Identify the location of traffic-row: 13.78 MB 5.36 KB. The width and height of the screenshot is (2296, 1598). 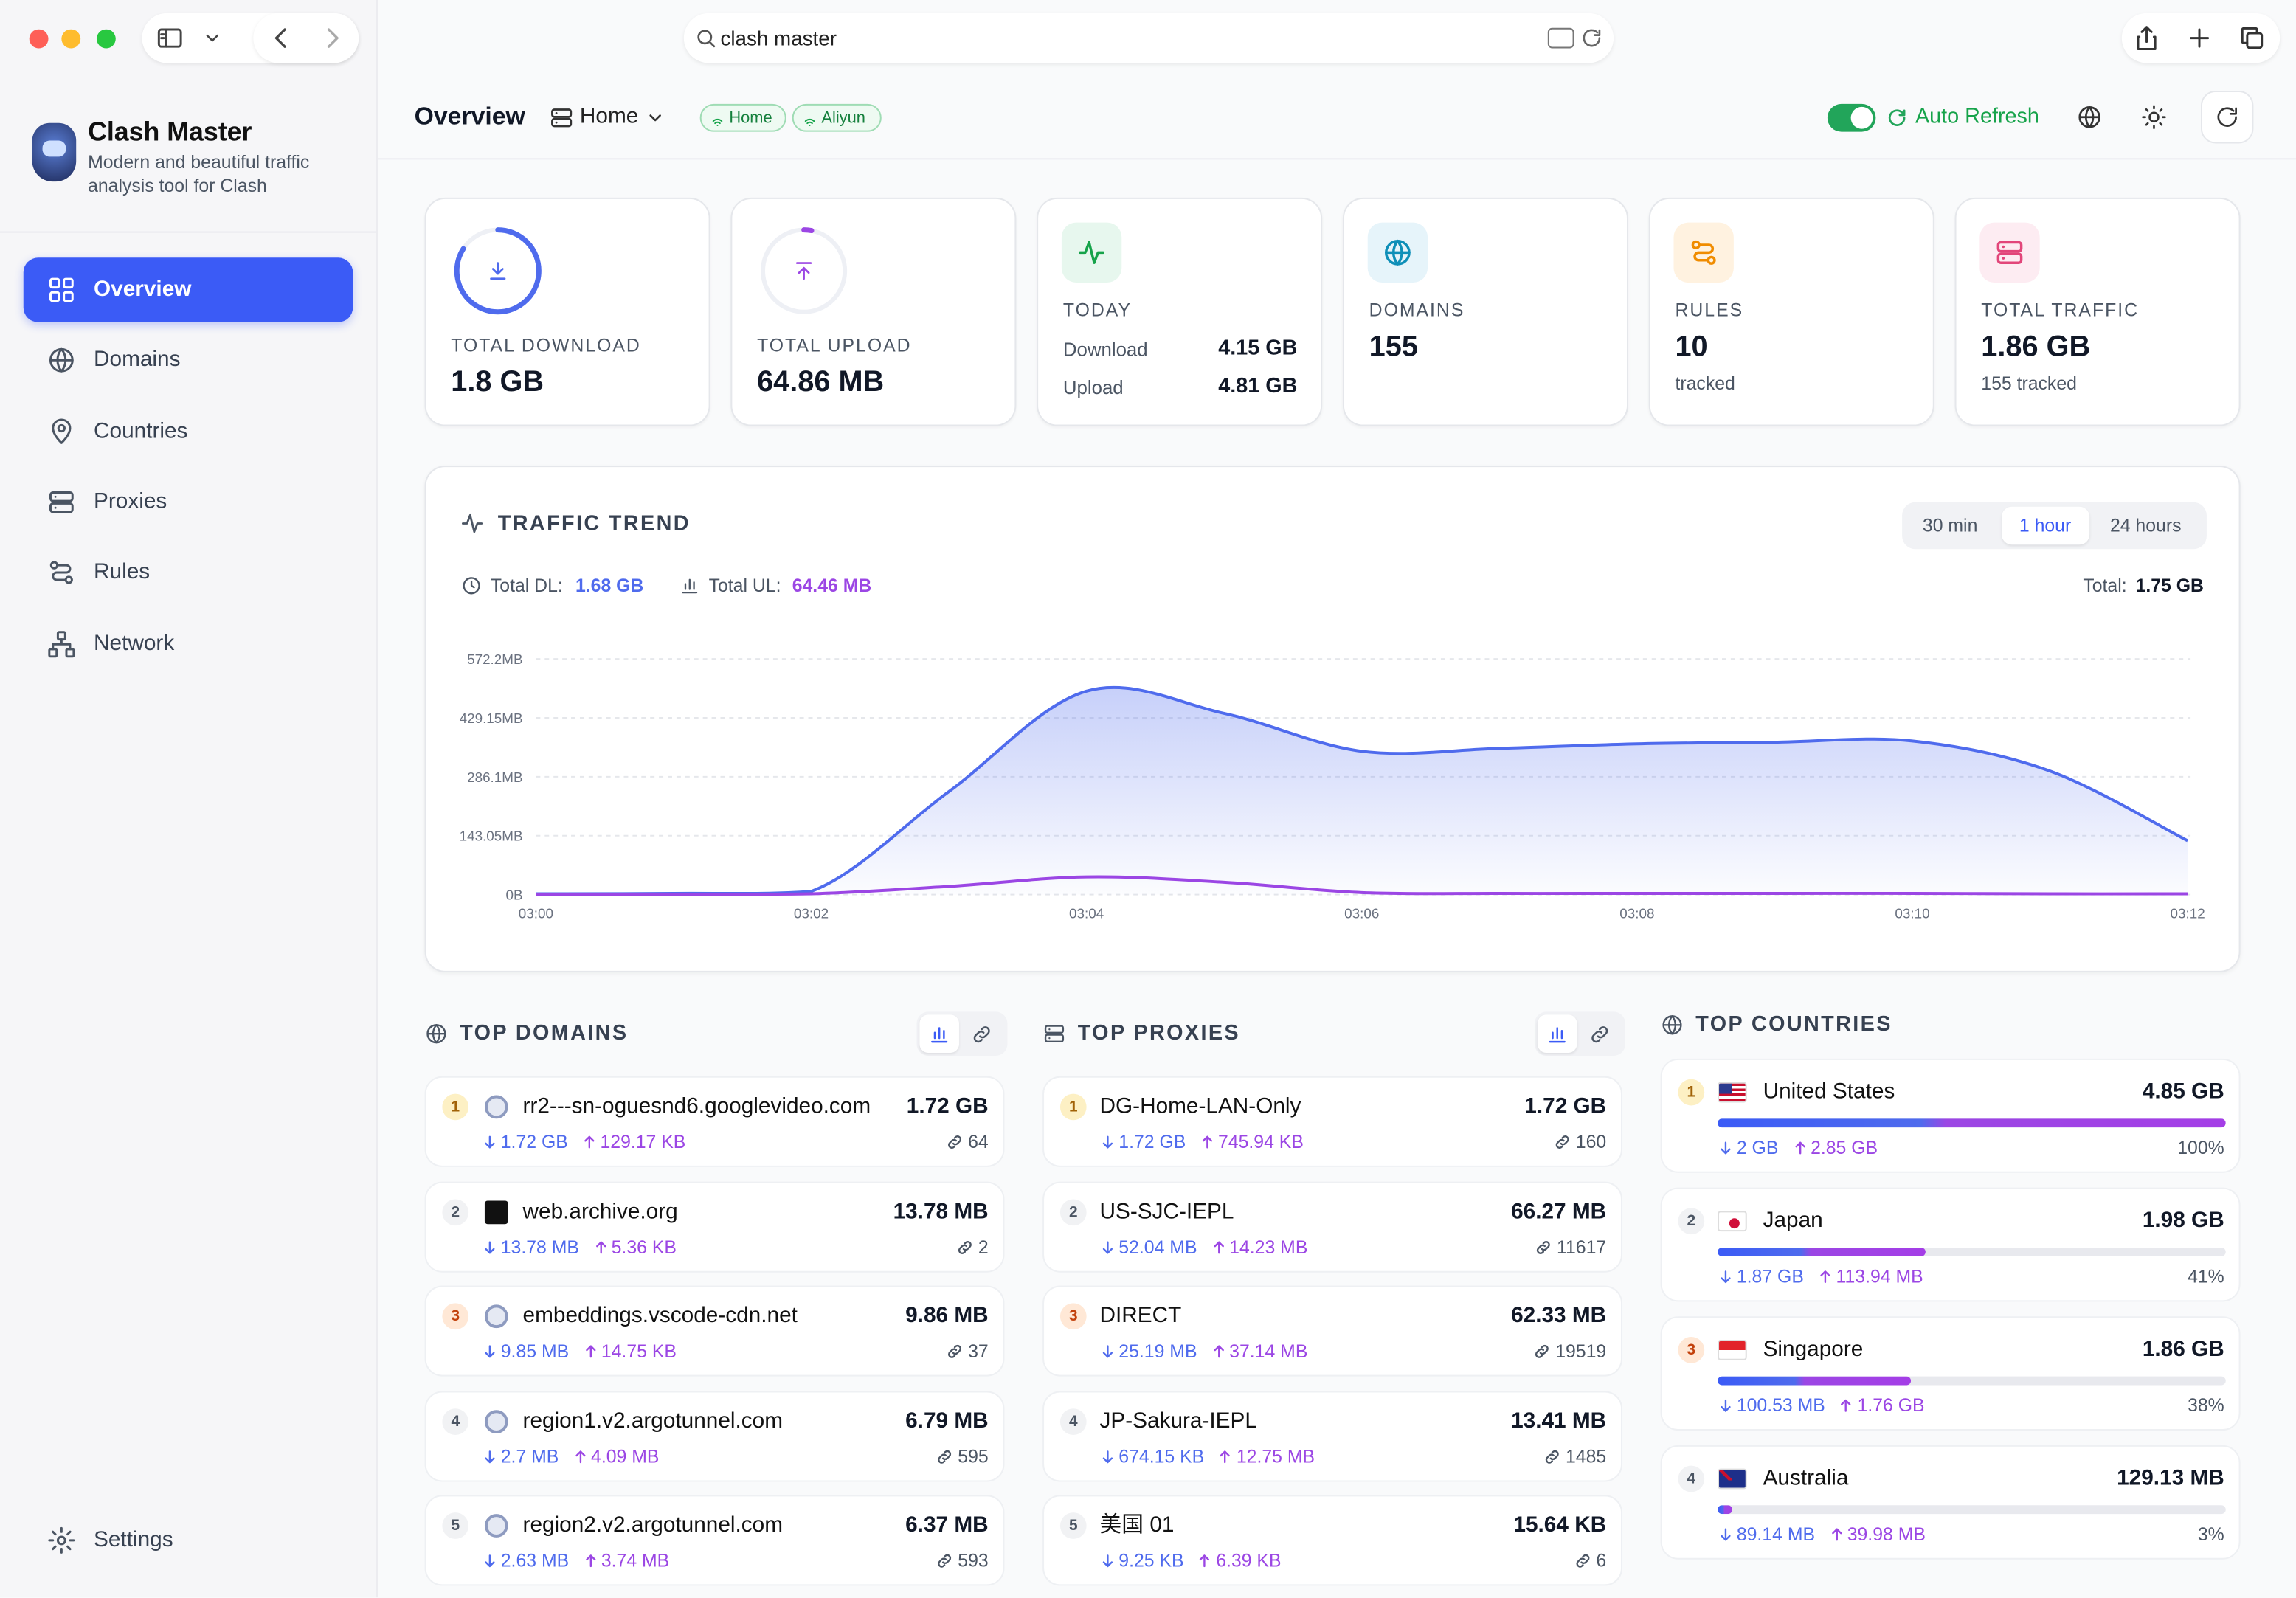
(579, 1247).